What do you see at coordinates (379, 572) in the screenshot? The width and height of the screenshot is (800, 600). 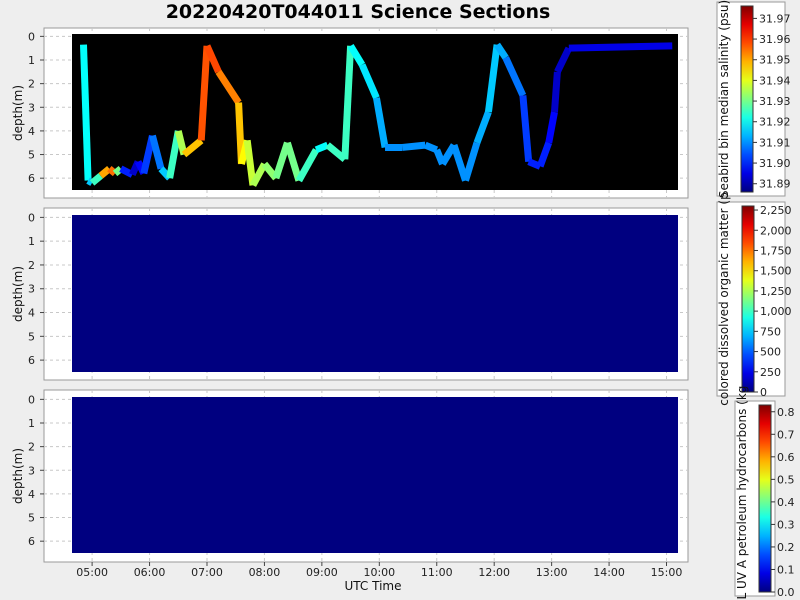 I see `x-tick-label: 10:00` at bounding box center [379, 572].